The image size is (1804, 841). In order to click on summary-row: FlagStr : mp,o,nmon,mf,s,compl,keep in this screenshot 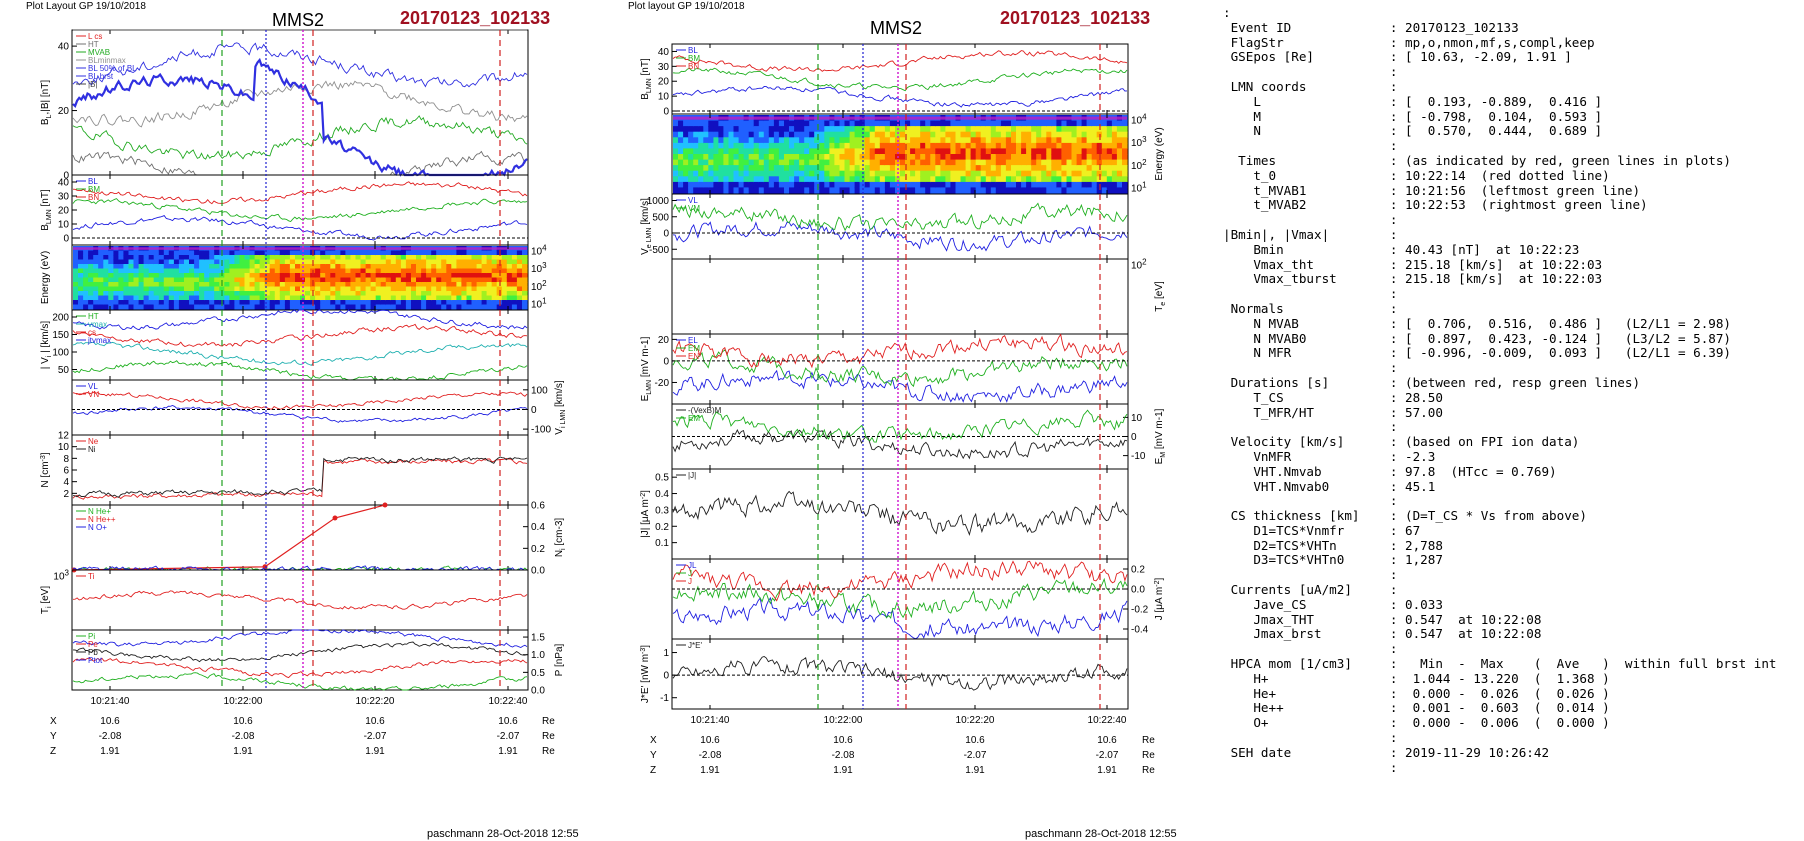, I will do `click(1510, 43)`.